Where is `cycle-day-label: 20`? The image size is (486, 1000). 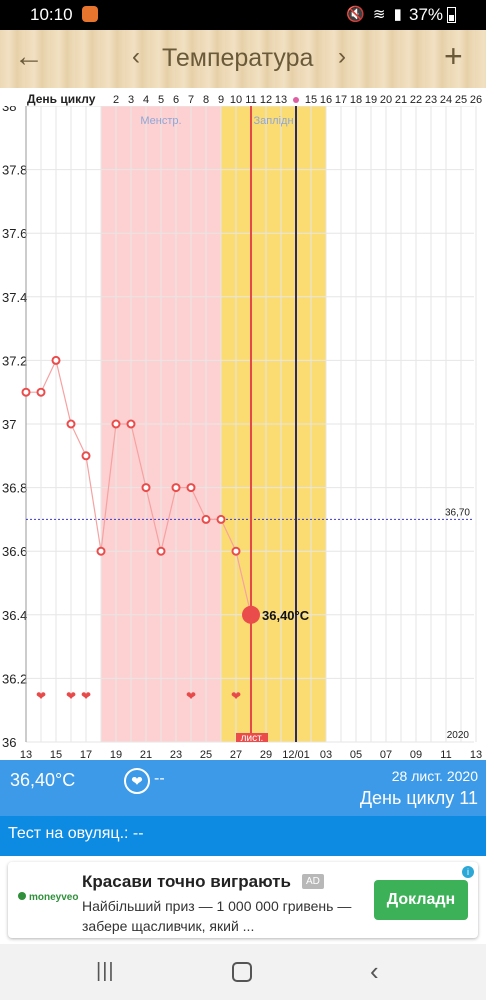 cycle-day-label: 20 is located at coordinates (386, 100).